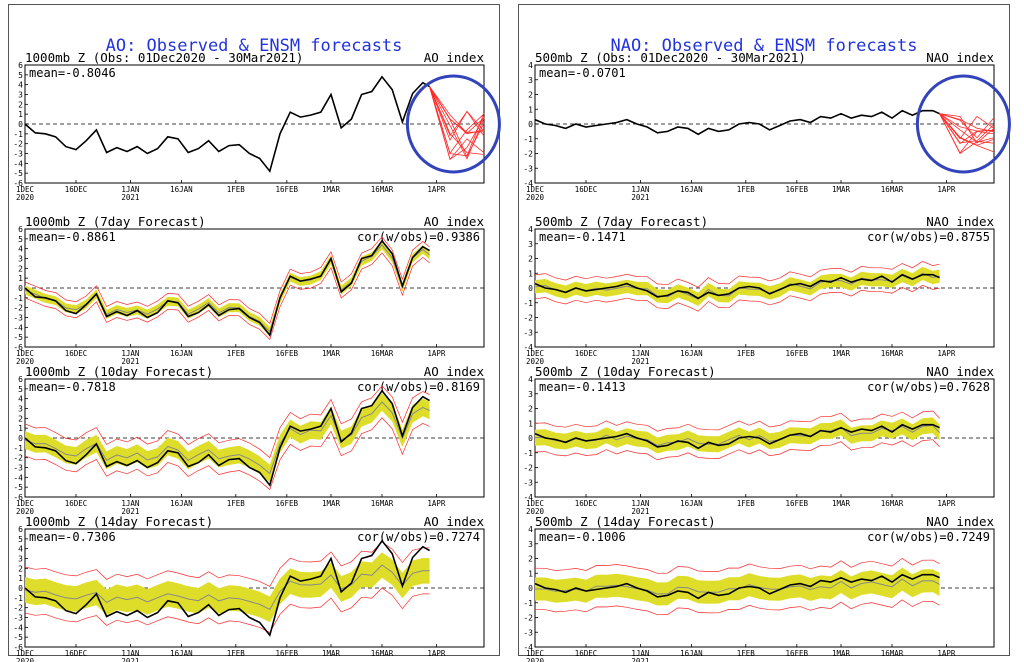  Describe the element at coordinates (72, 237) in the screenshot. I see `mean-label: mean=-0.8861` at that location.